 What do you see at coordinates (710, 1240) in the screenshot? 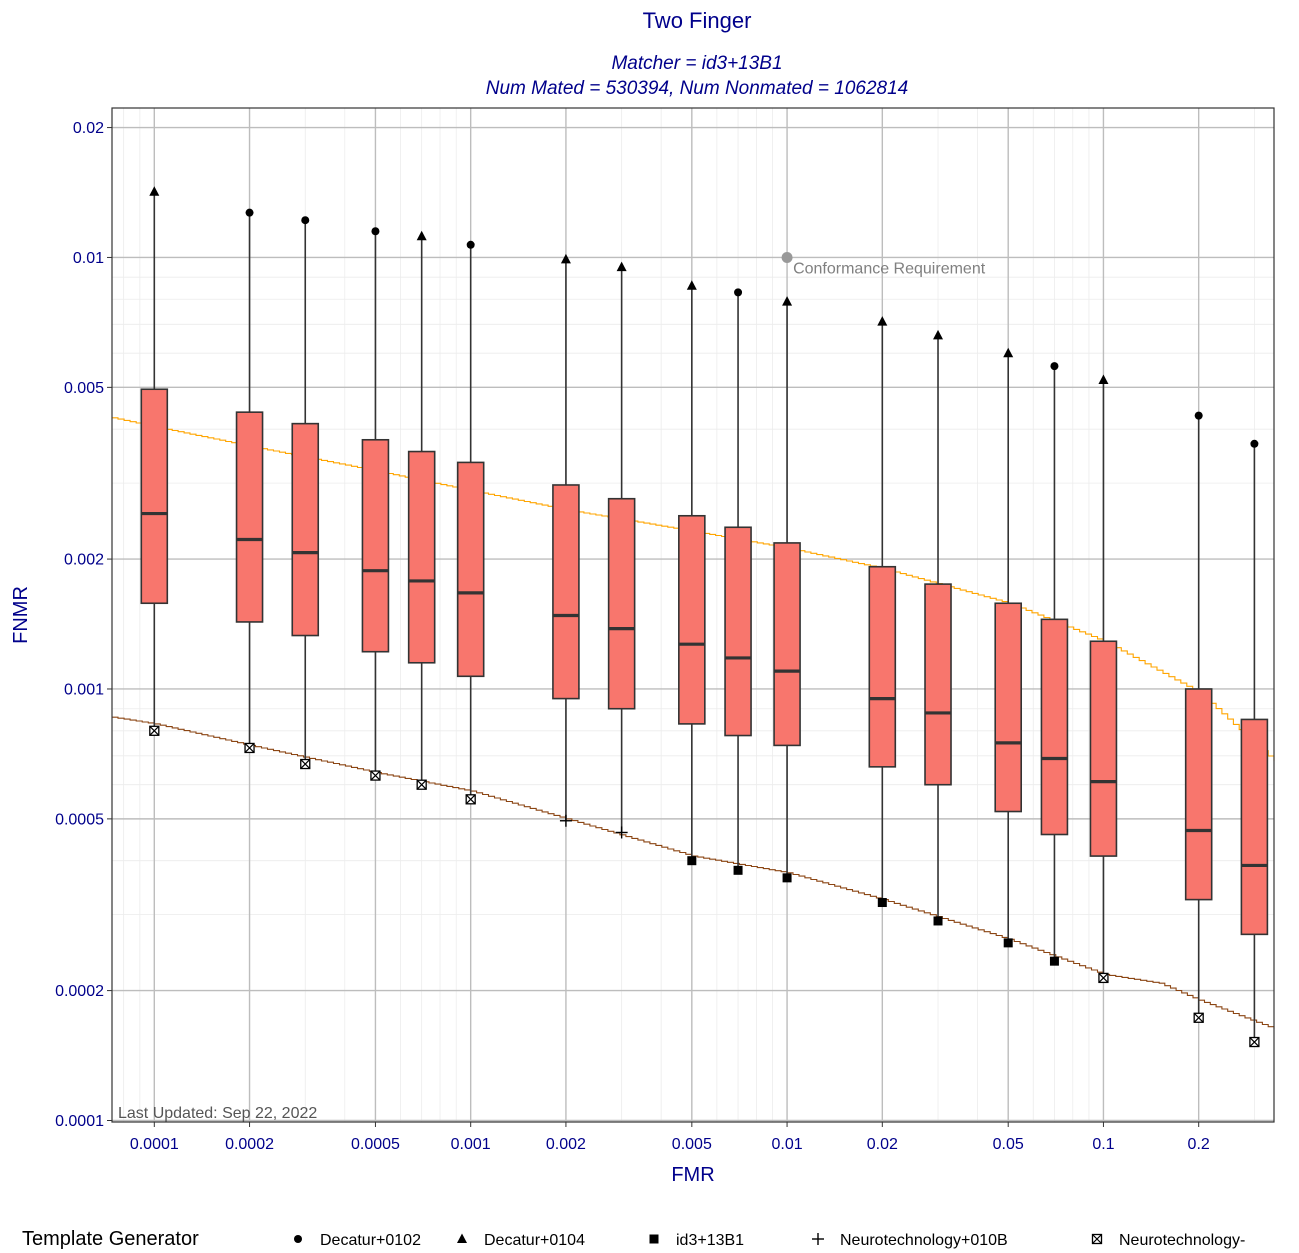
I see `legend-label: id3+13B1` at bounding box center [710, 1240].